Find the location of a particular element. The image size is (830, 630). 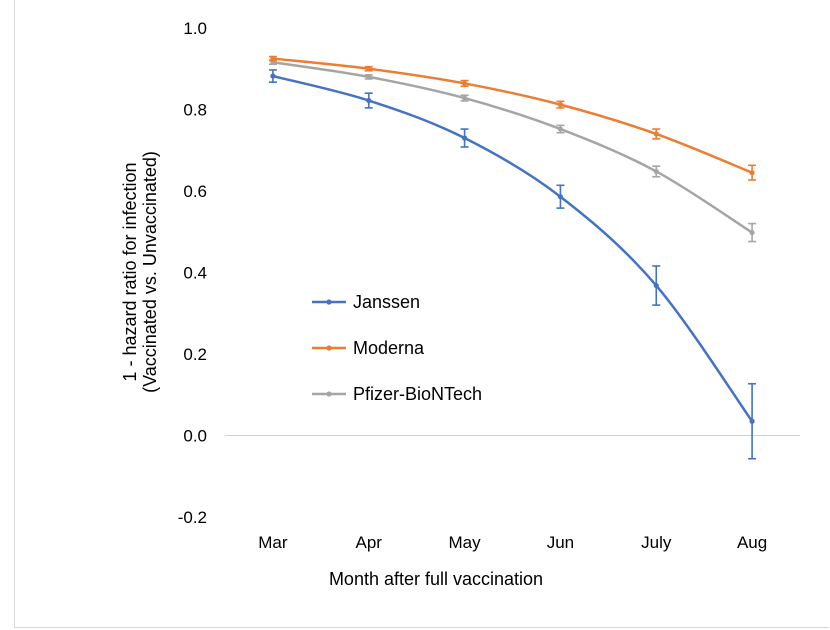

x-tick-label: Aug is located at coordinates (752, 542).